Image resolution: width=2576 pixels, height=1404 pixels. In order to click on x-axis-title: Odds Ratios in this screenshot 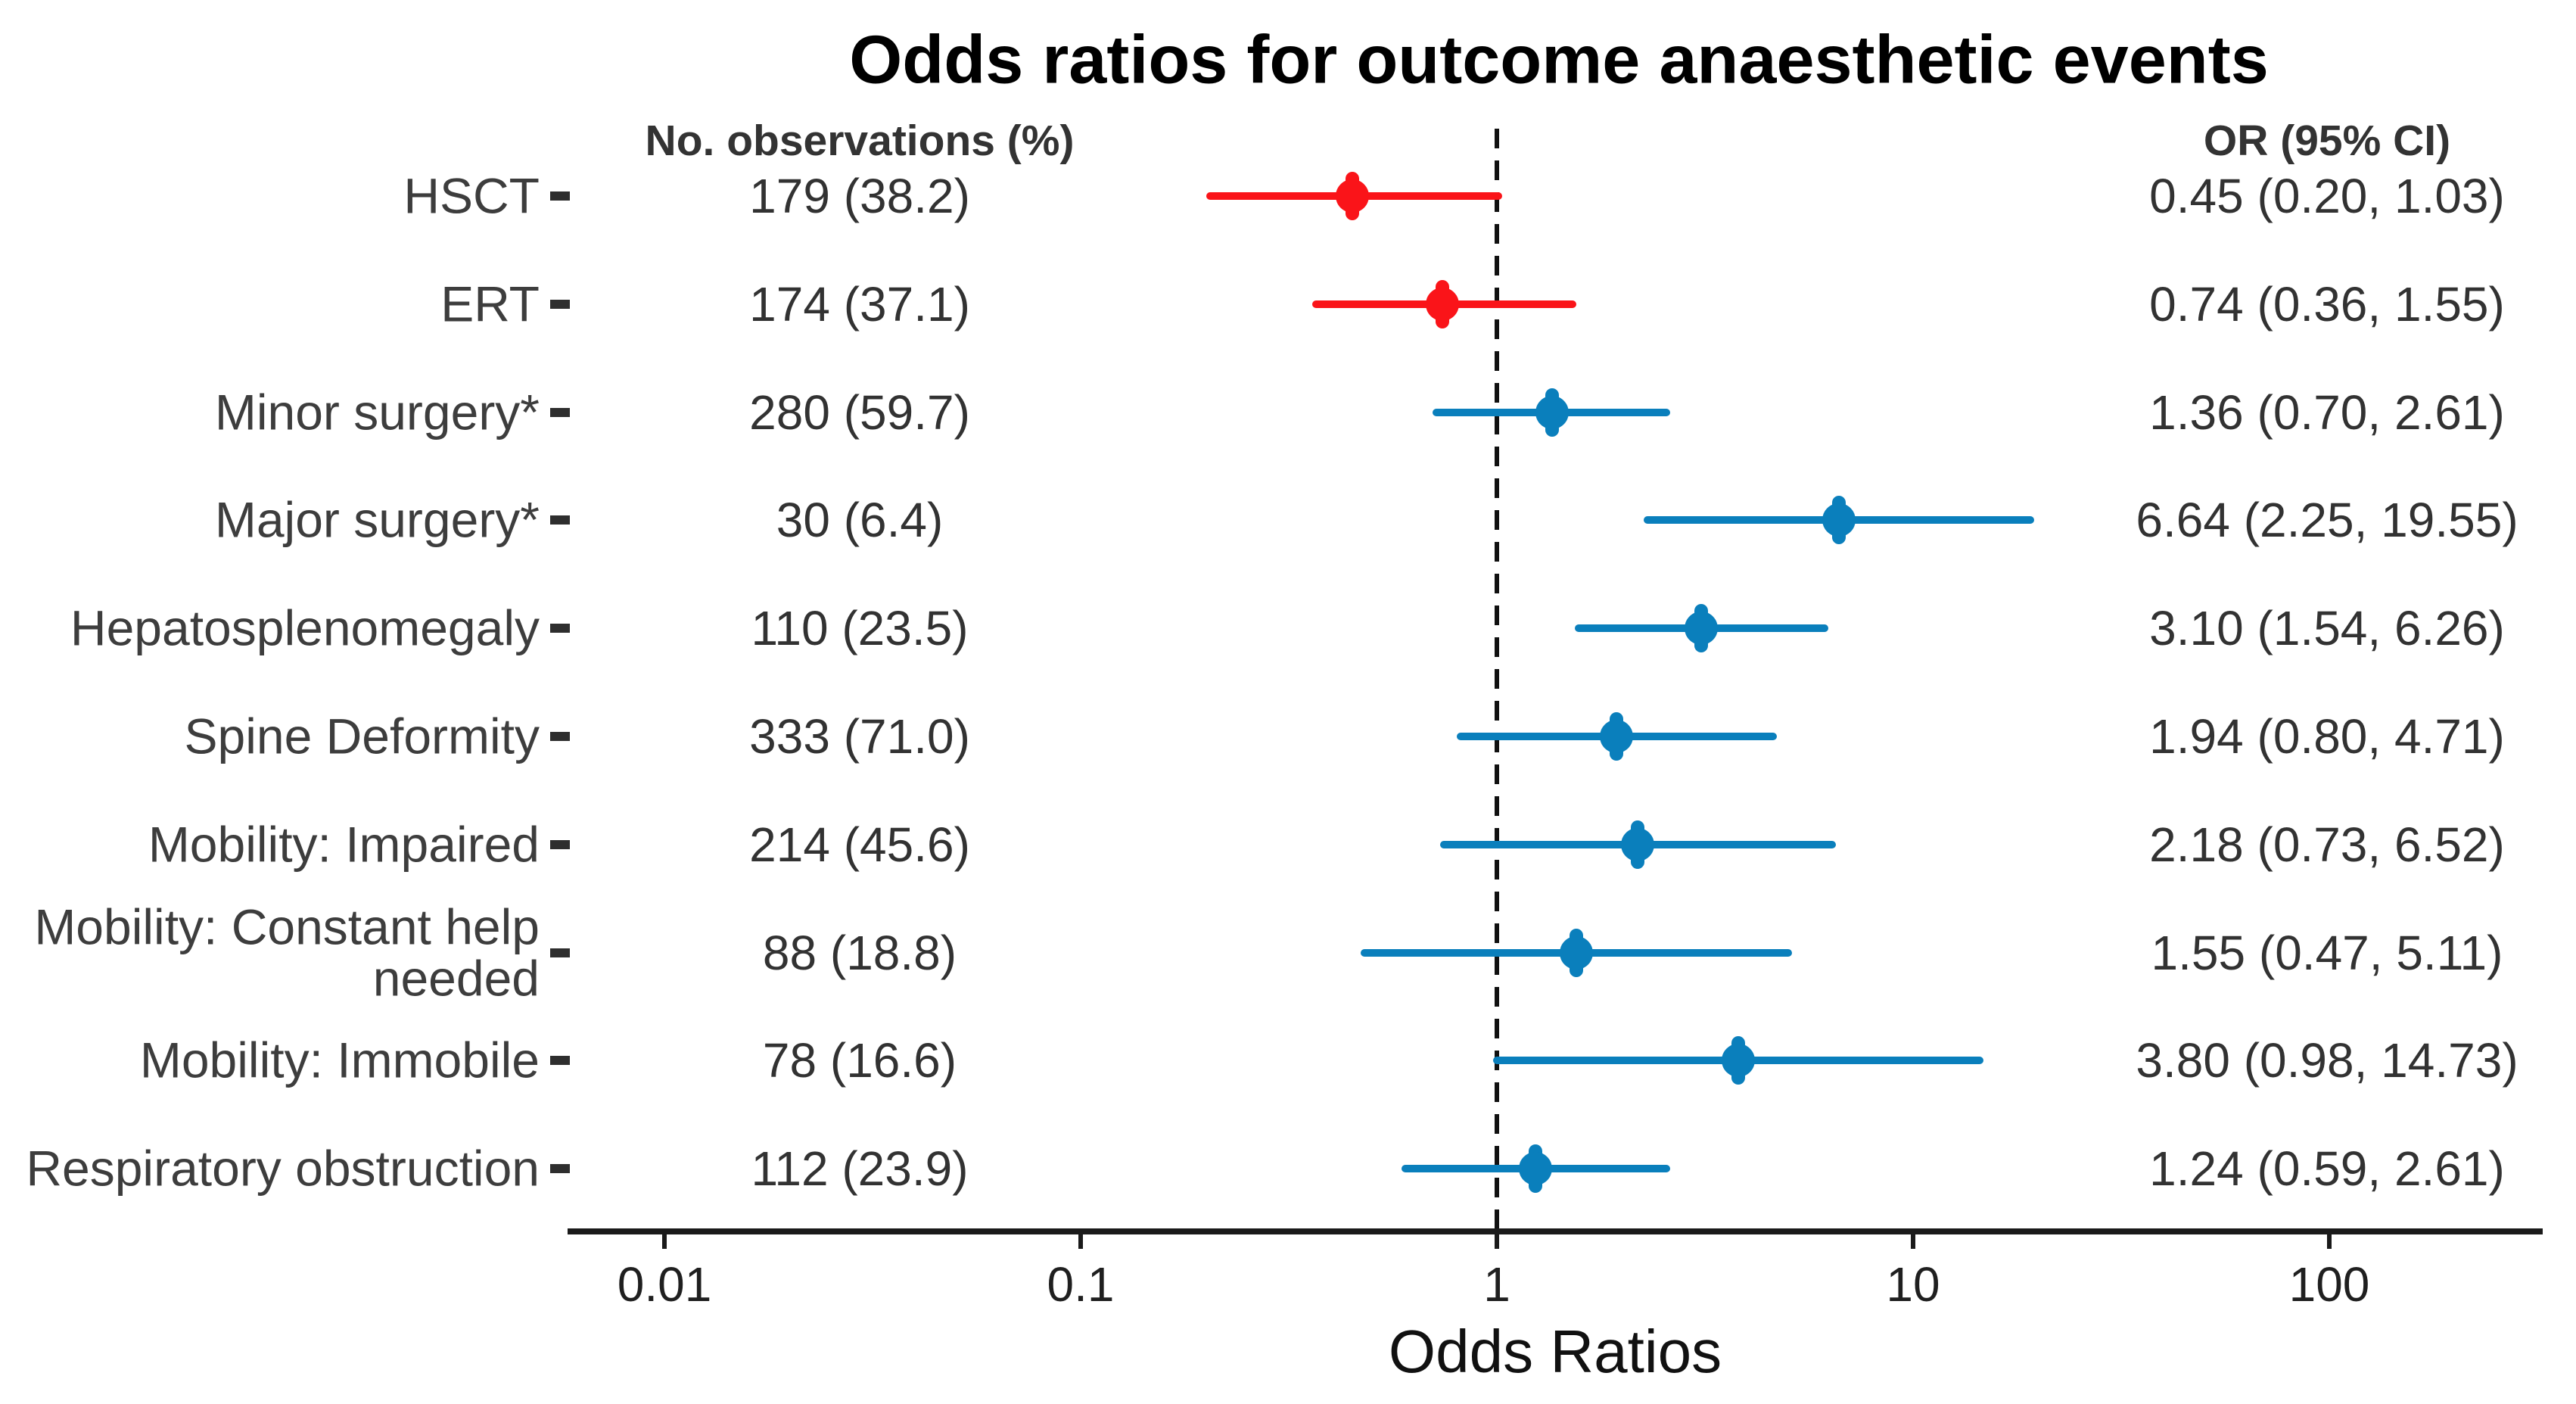, I will do `click(1555, 1351)`.